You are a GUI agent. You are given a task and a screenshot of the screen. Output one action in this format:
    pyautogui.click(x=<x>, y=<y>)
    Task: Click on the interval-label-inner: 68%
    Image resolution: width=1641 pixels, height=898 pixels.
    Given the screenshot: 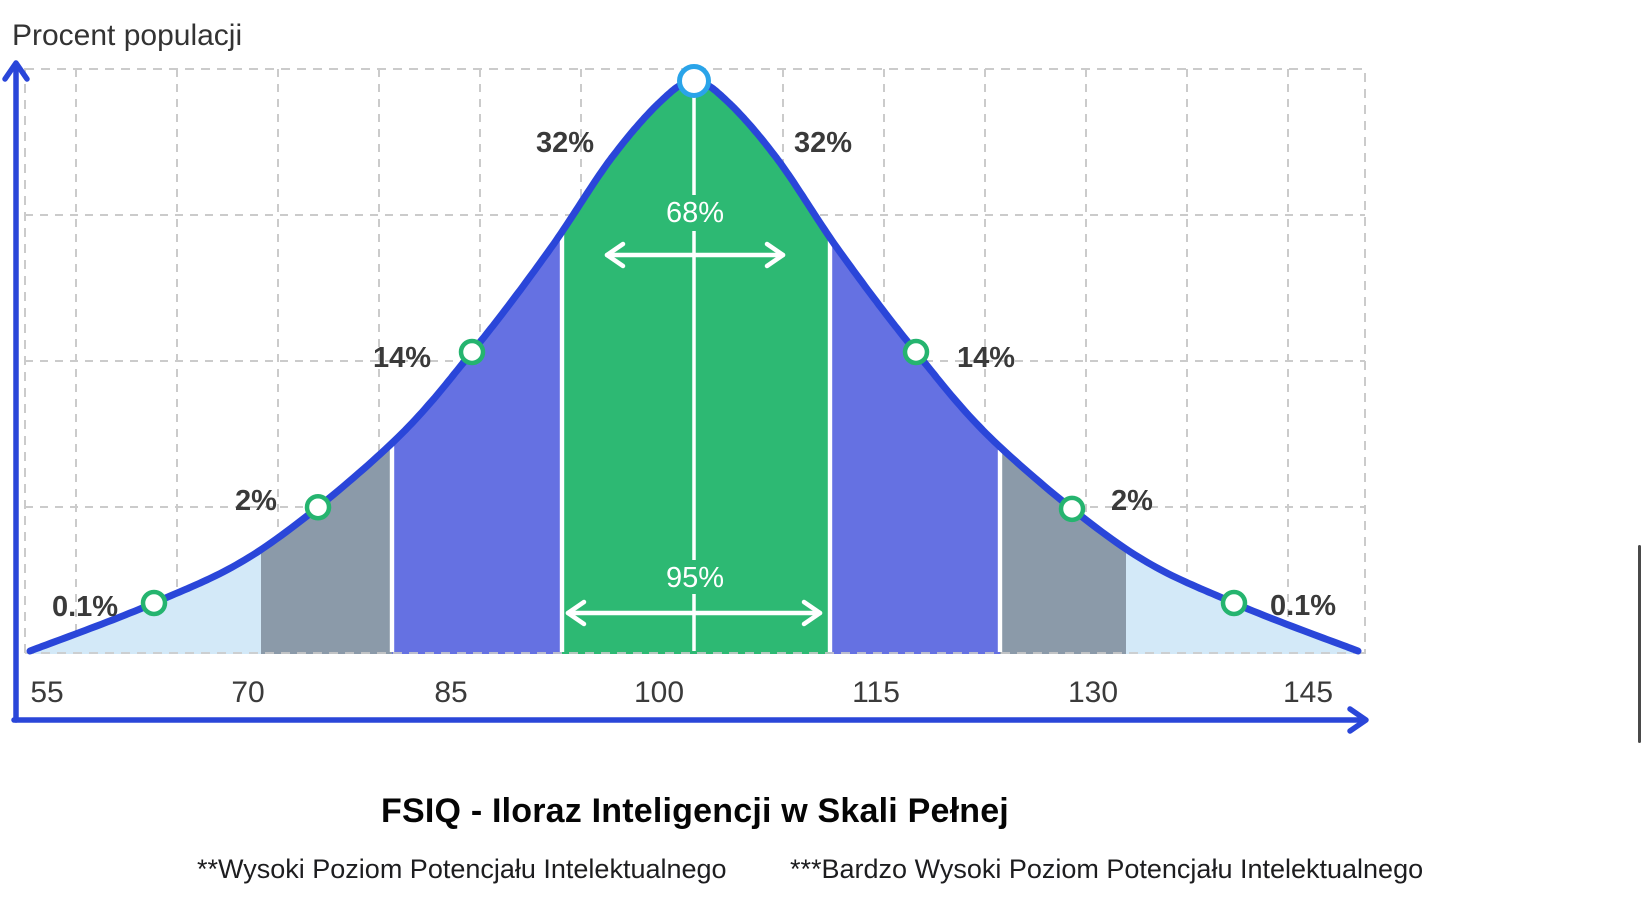 What is the action you would take?
    pyautogui.click(x=695, y=213)
    